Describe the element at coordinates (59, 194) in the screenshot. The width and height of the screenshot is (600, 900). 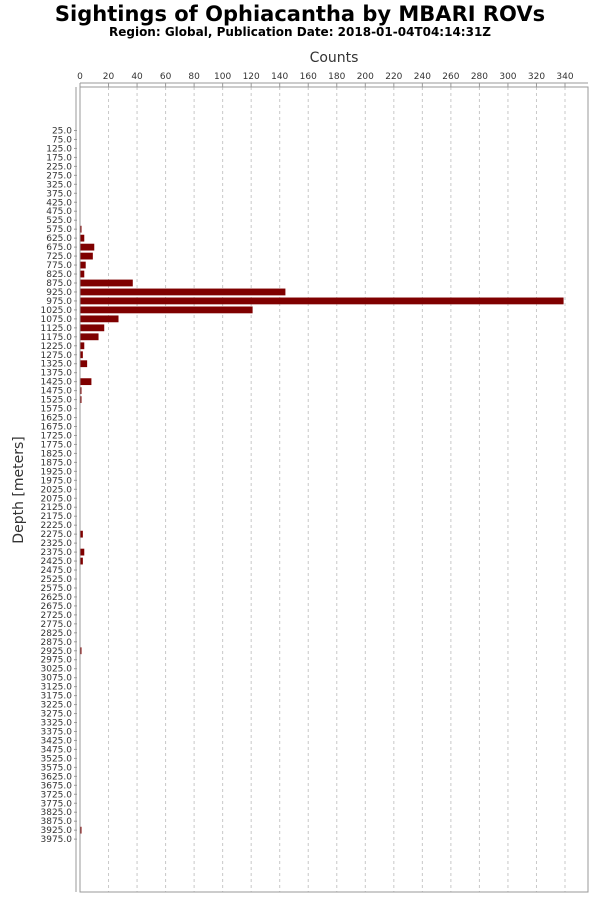
I see `y-tick-label: 375.0` at that location.